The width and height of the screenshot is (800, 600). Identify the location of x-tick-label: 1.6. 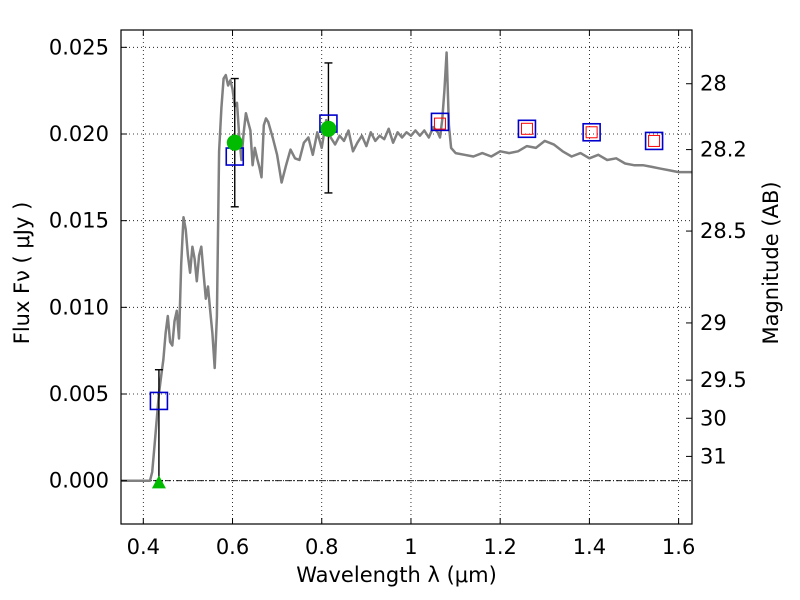
(678, 547).